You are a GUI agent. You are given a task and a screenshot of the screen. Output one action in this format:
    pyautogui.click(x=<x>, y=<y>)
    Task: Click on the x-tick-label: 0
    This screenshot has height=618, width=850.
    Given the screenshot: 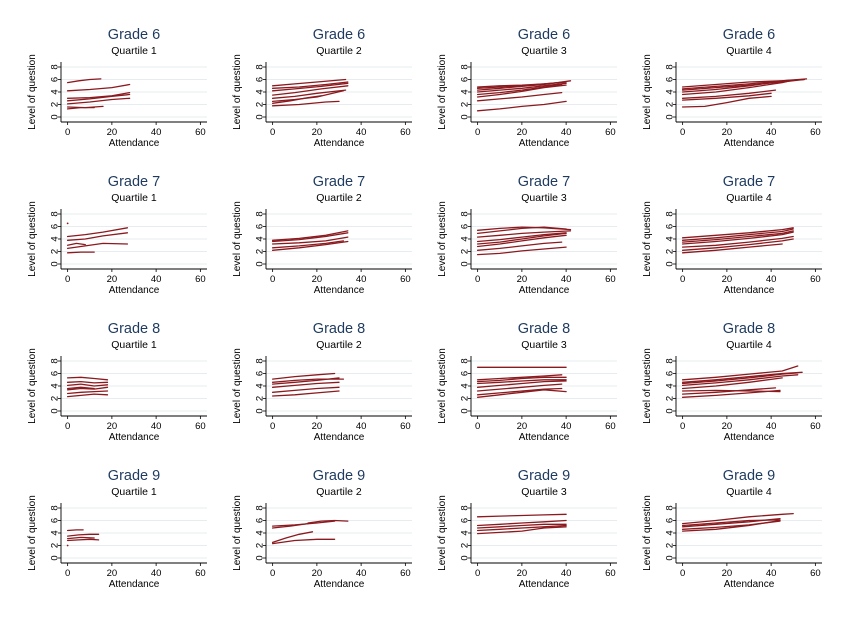 What is the action you would take?
    pyautogui.click(x=682, y=573)
    